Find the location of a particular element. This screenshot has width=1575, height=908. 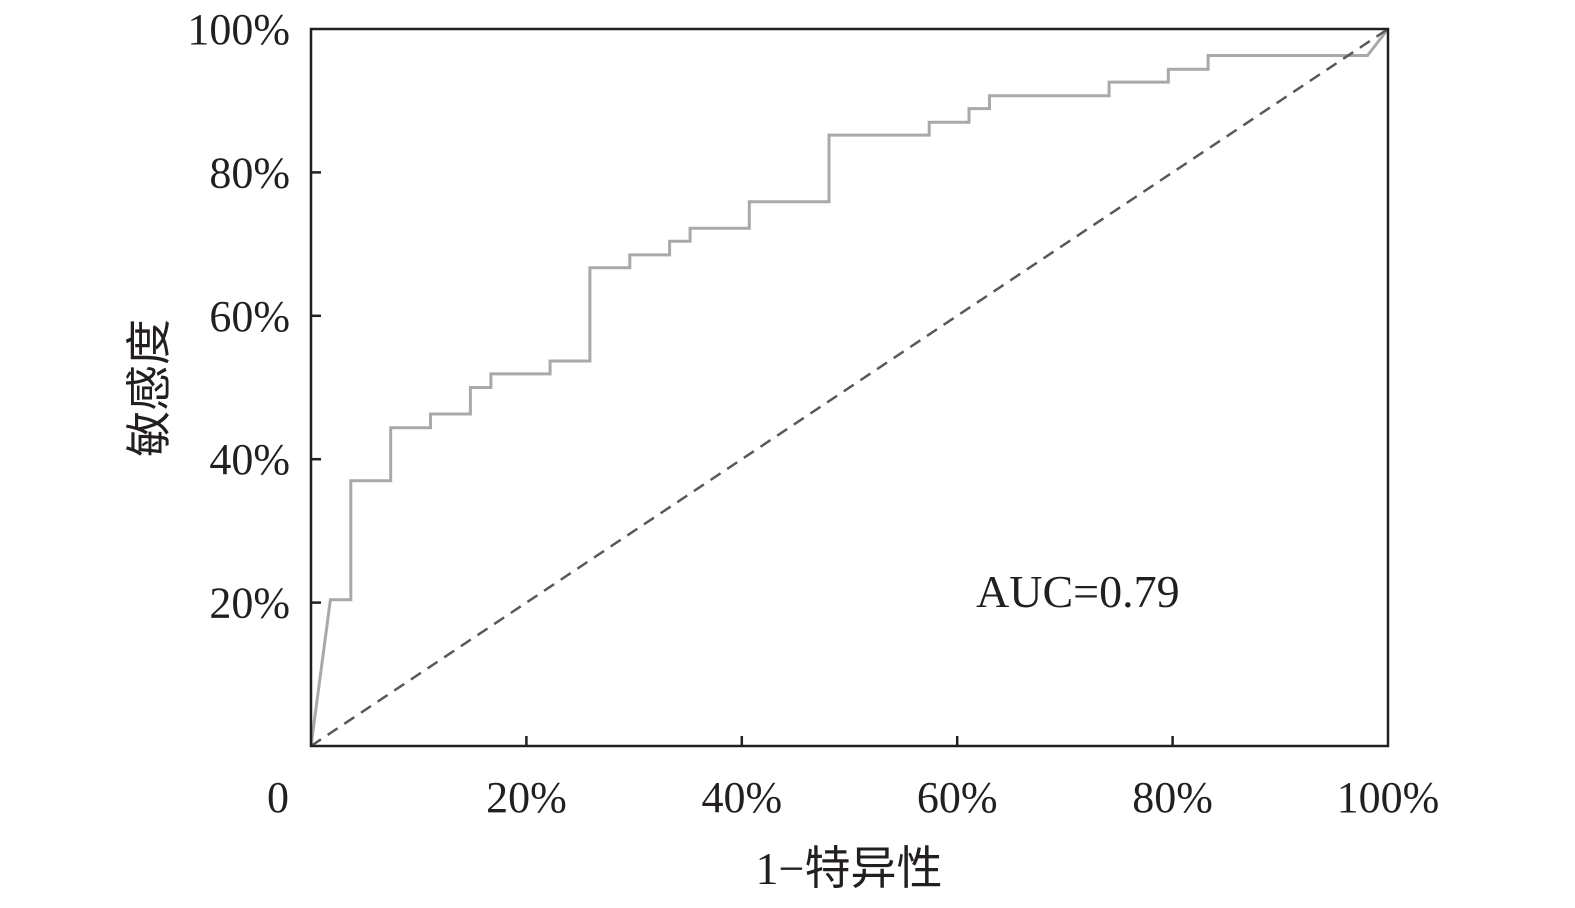

y-tick-label: 20% is located at coordinates (249, 603).